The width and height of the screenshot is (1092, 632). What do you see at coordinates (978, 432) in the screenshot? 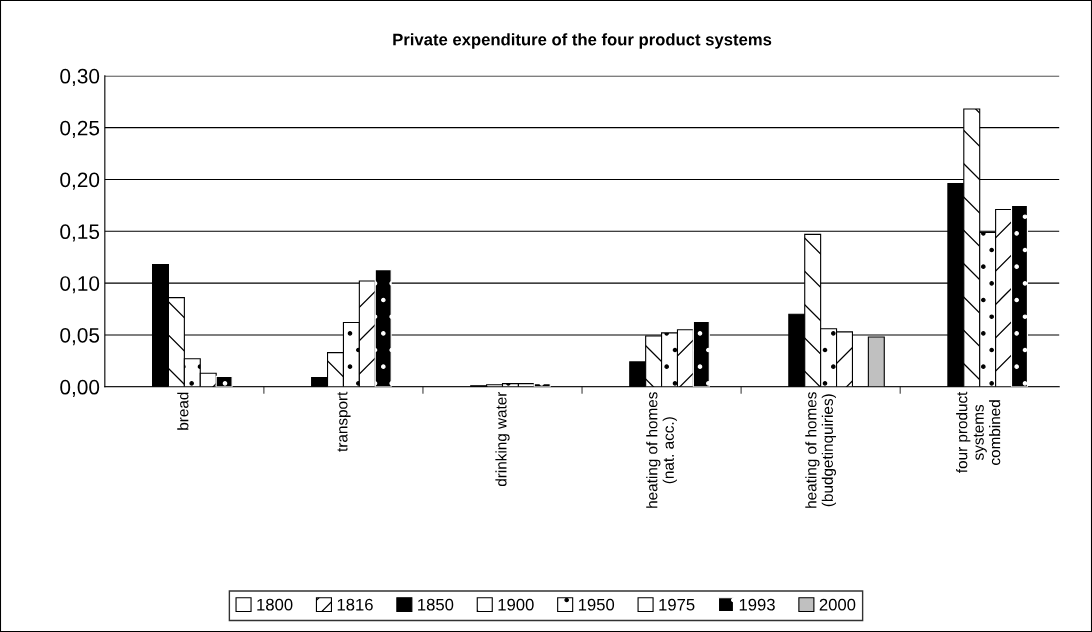
I see `x-tick-label: four product systems combined` at bounding box center [978, 432].